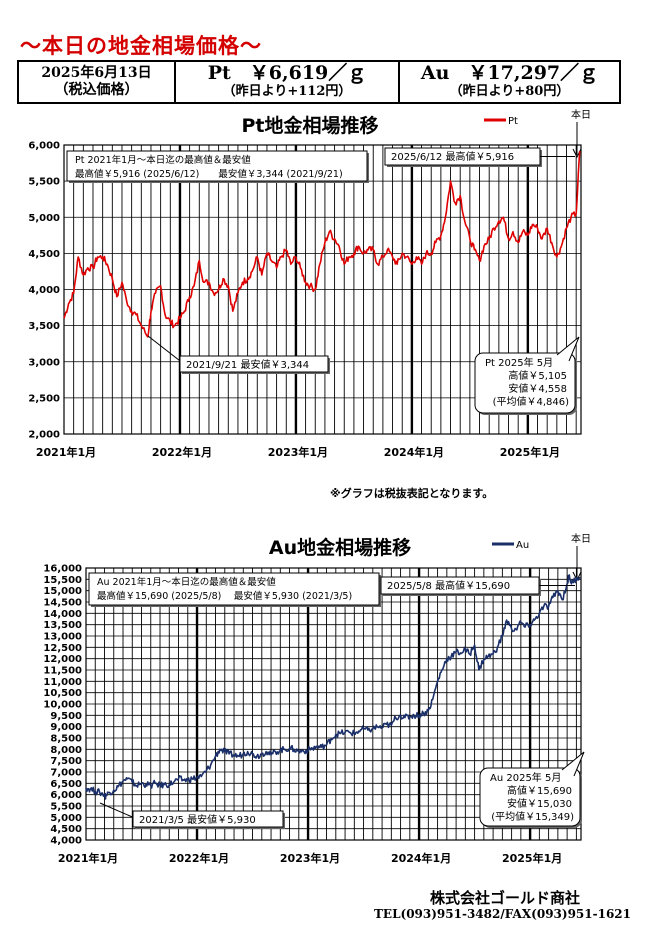  What do you see at coordinates (66, 750) in the screenshot?
I see `y-tick-label: 8,000` at bounding box center [66, 750].